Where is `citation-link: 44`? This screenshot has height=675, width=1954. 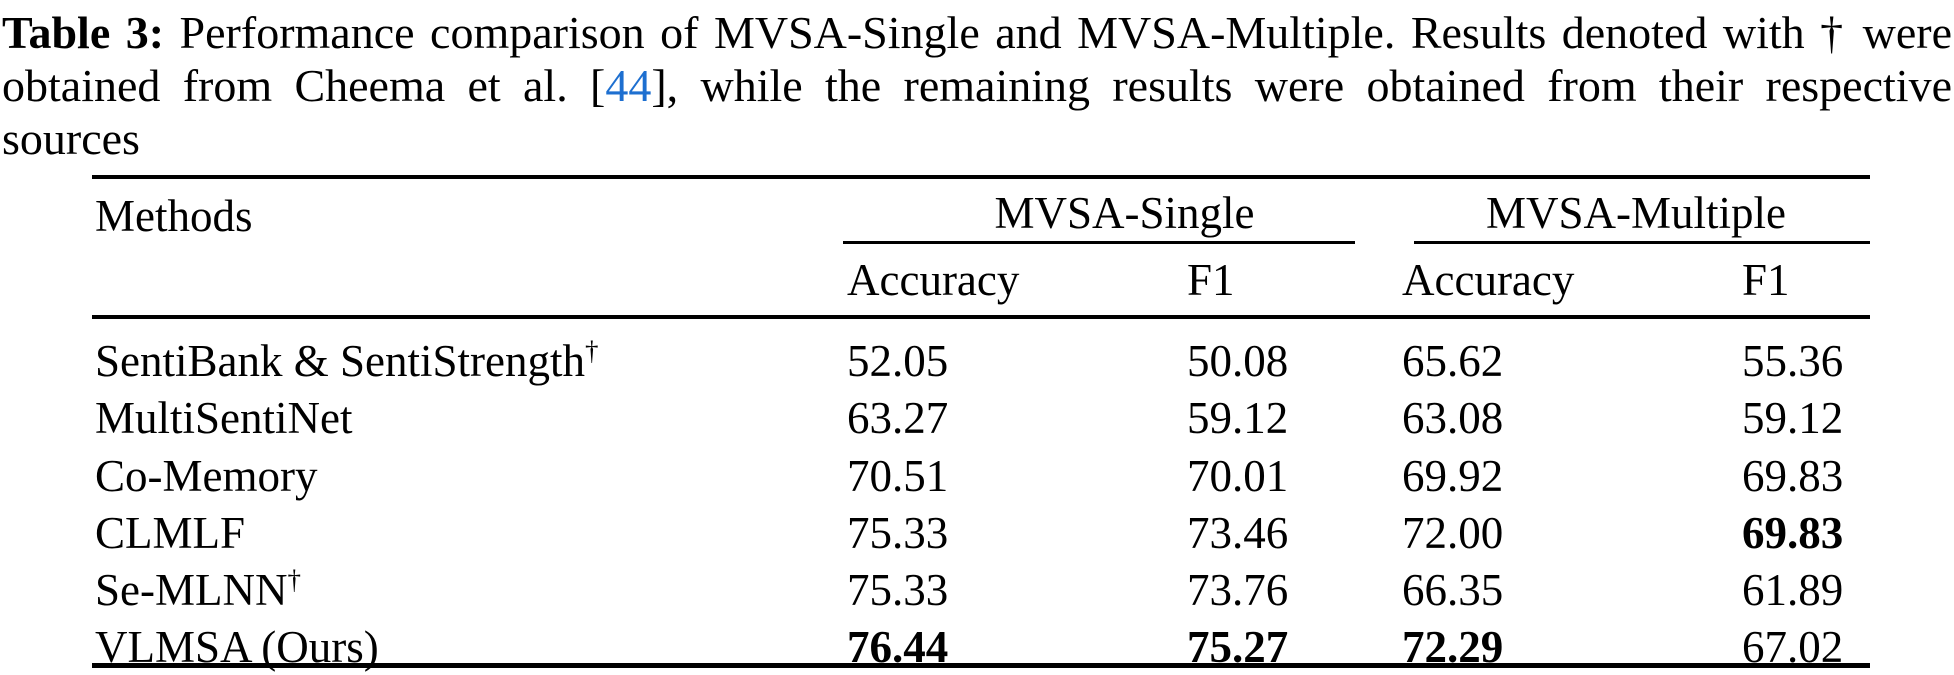 citation-link: 44 is located at coordinates (628, 85).